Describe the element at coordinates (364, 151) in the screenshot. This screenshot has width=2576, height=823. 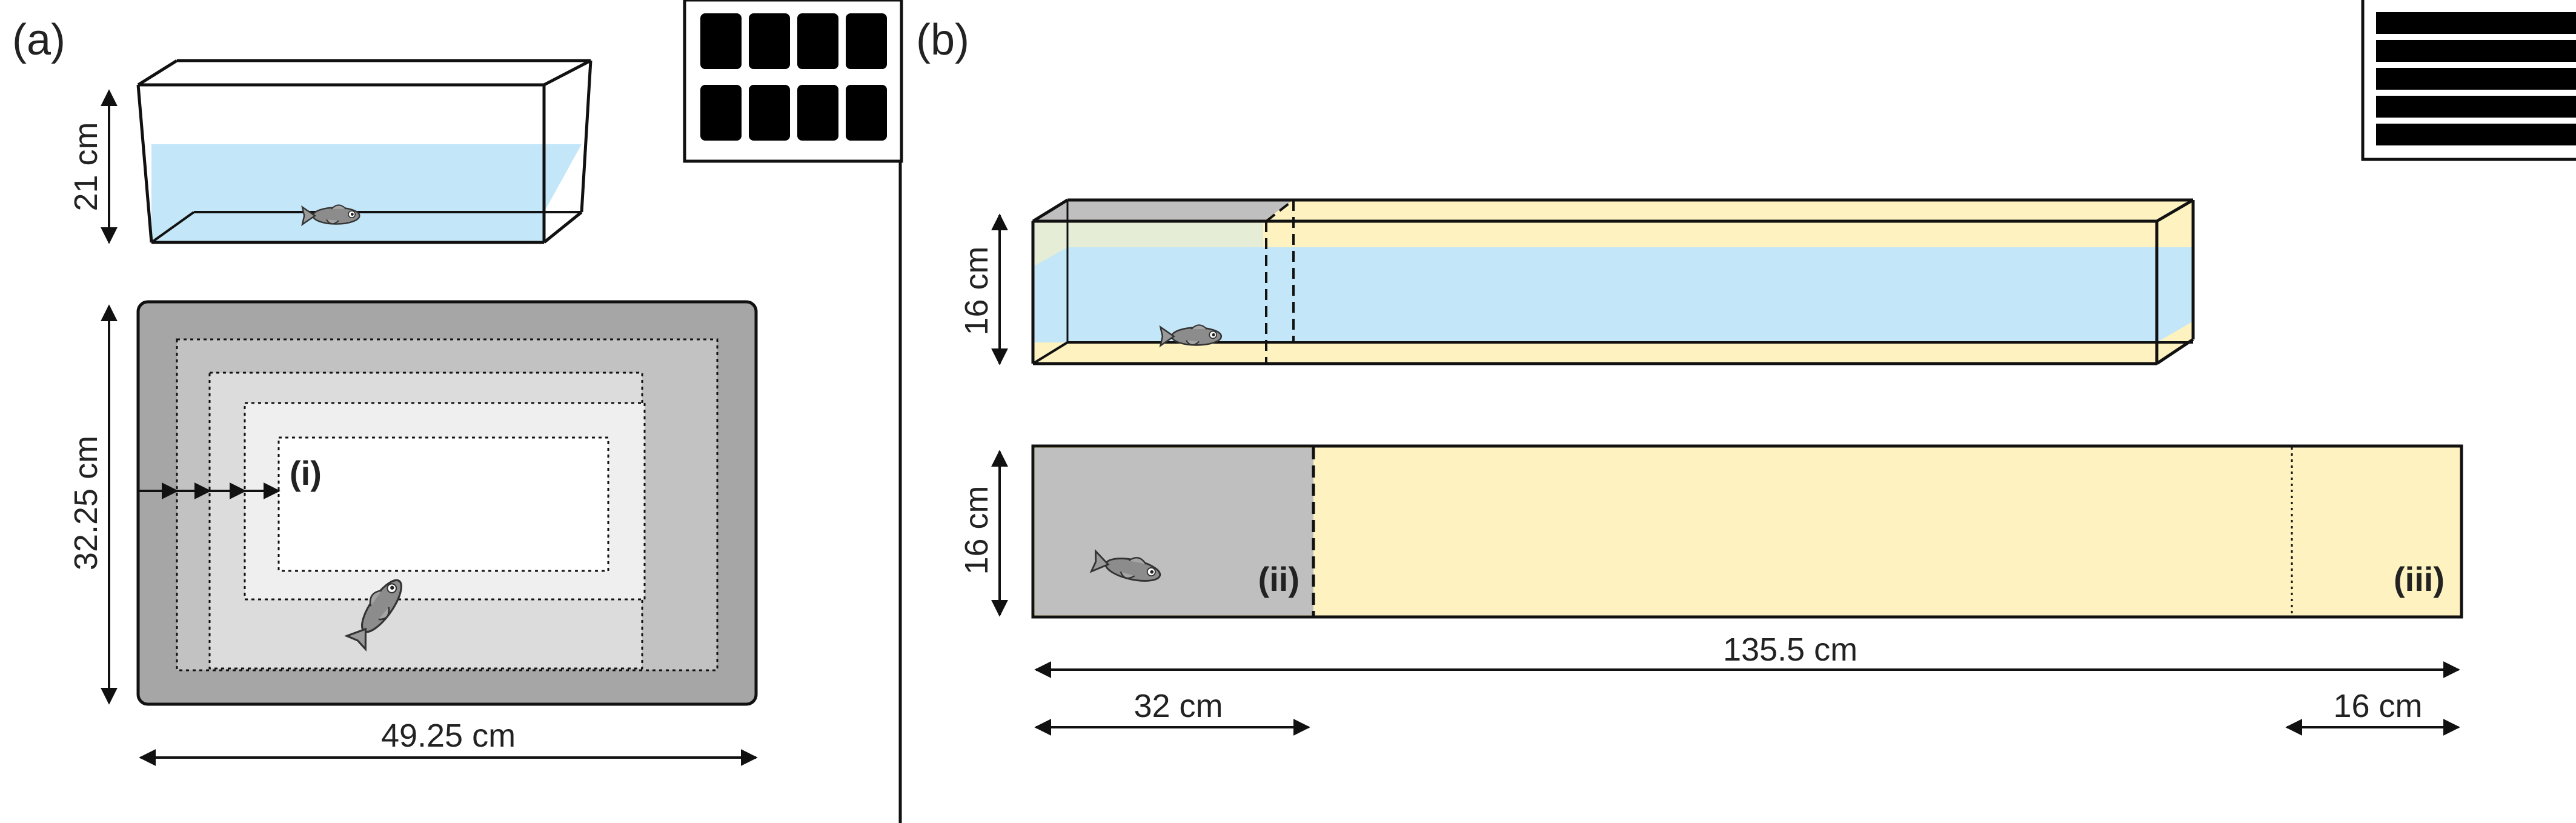
I see `tank-a-side-view` at that location.